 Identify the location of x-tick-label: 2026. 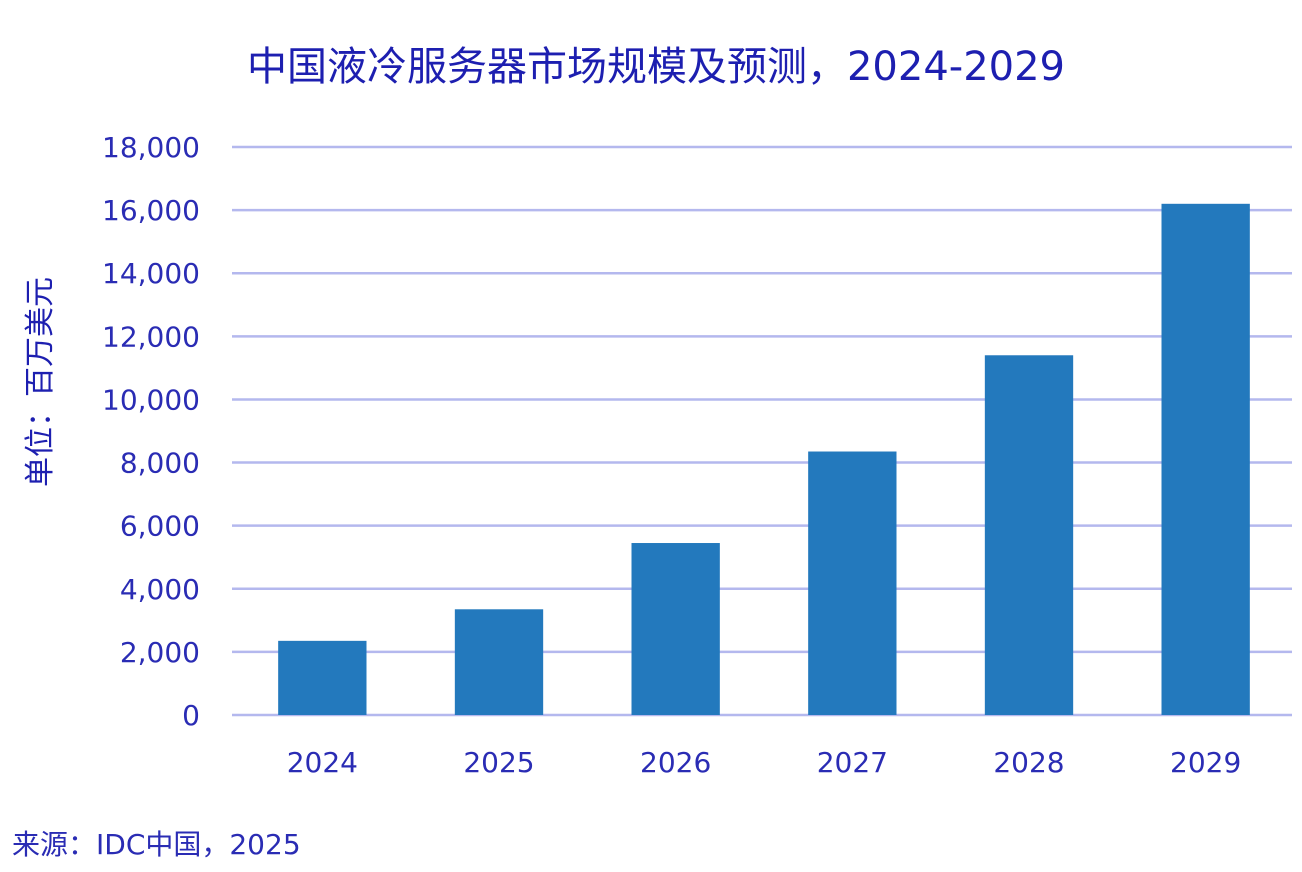
(675, 762).